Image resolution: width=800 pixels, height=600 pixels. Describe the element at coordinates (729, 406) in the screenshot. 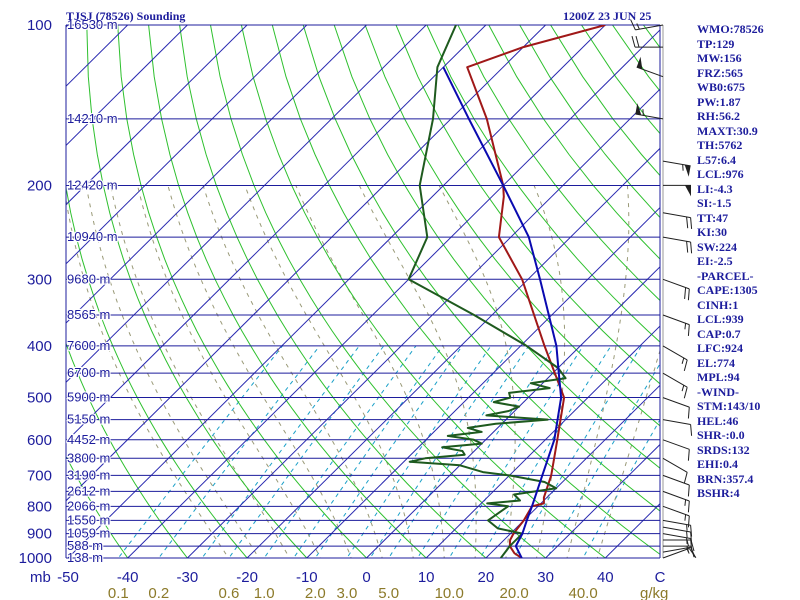

I see `index-item: STM:143/10` at that location.